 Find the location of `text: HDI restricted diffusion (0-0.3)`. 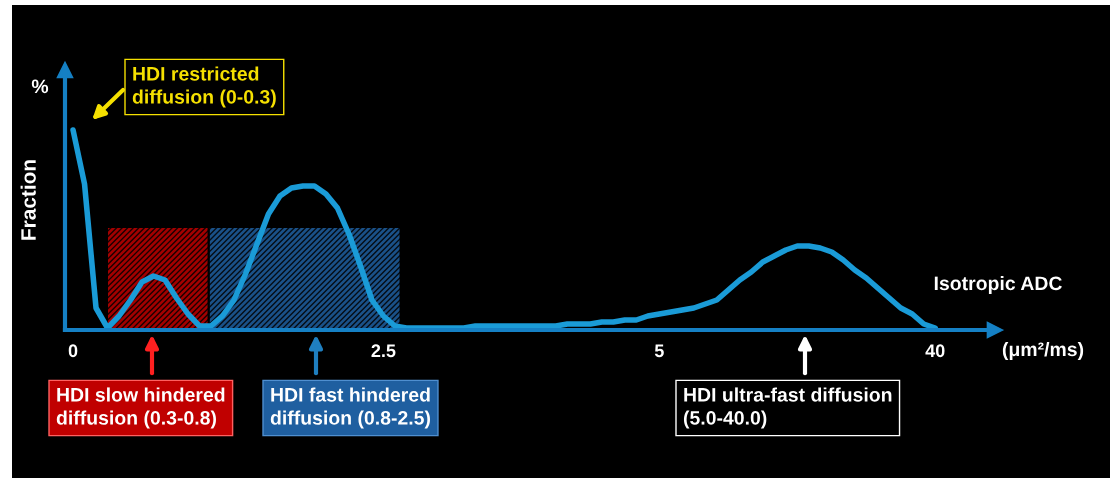

text: HDI restricted diffusion (0-0.3) is located at coordinates (204, 87).